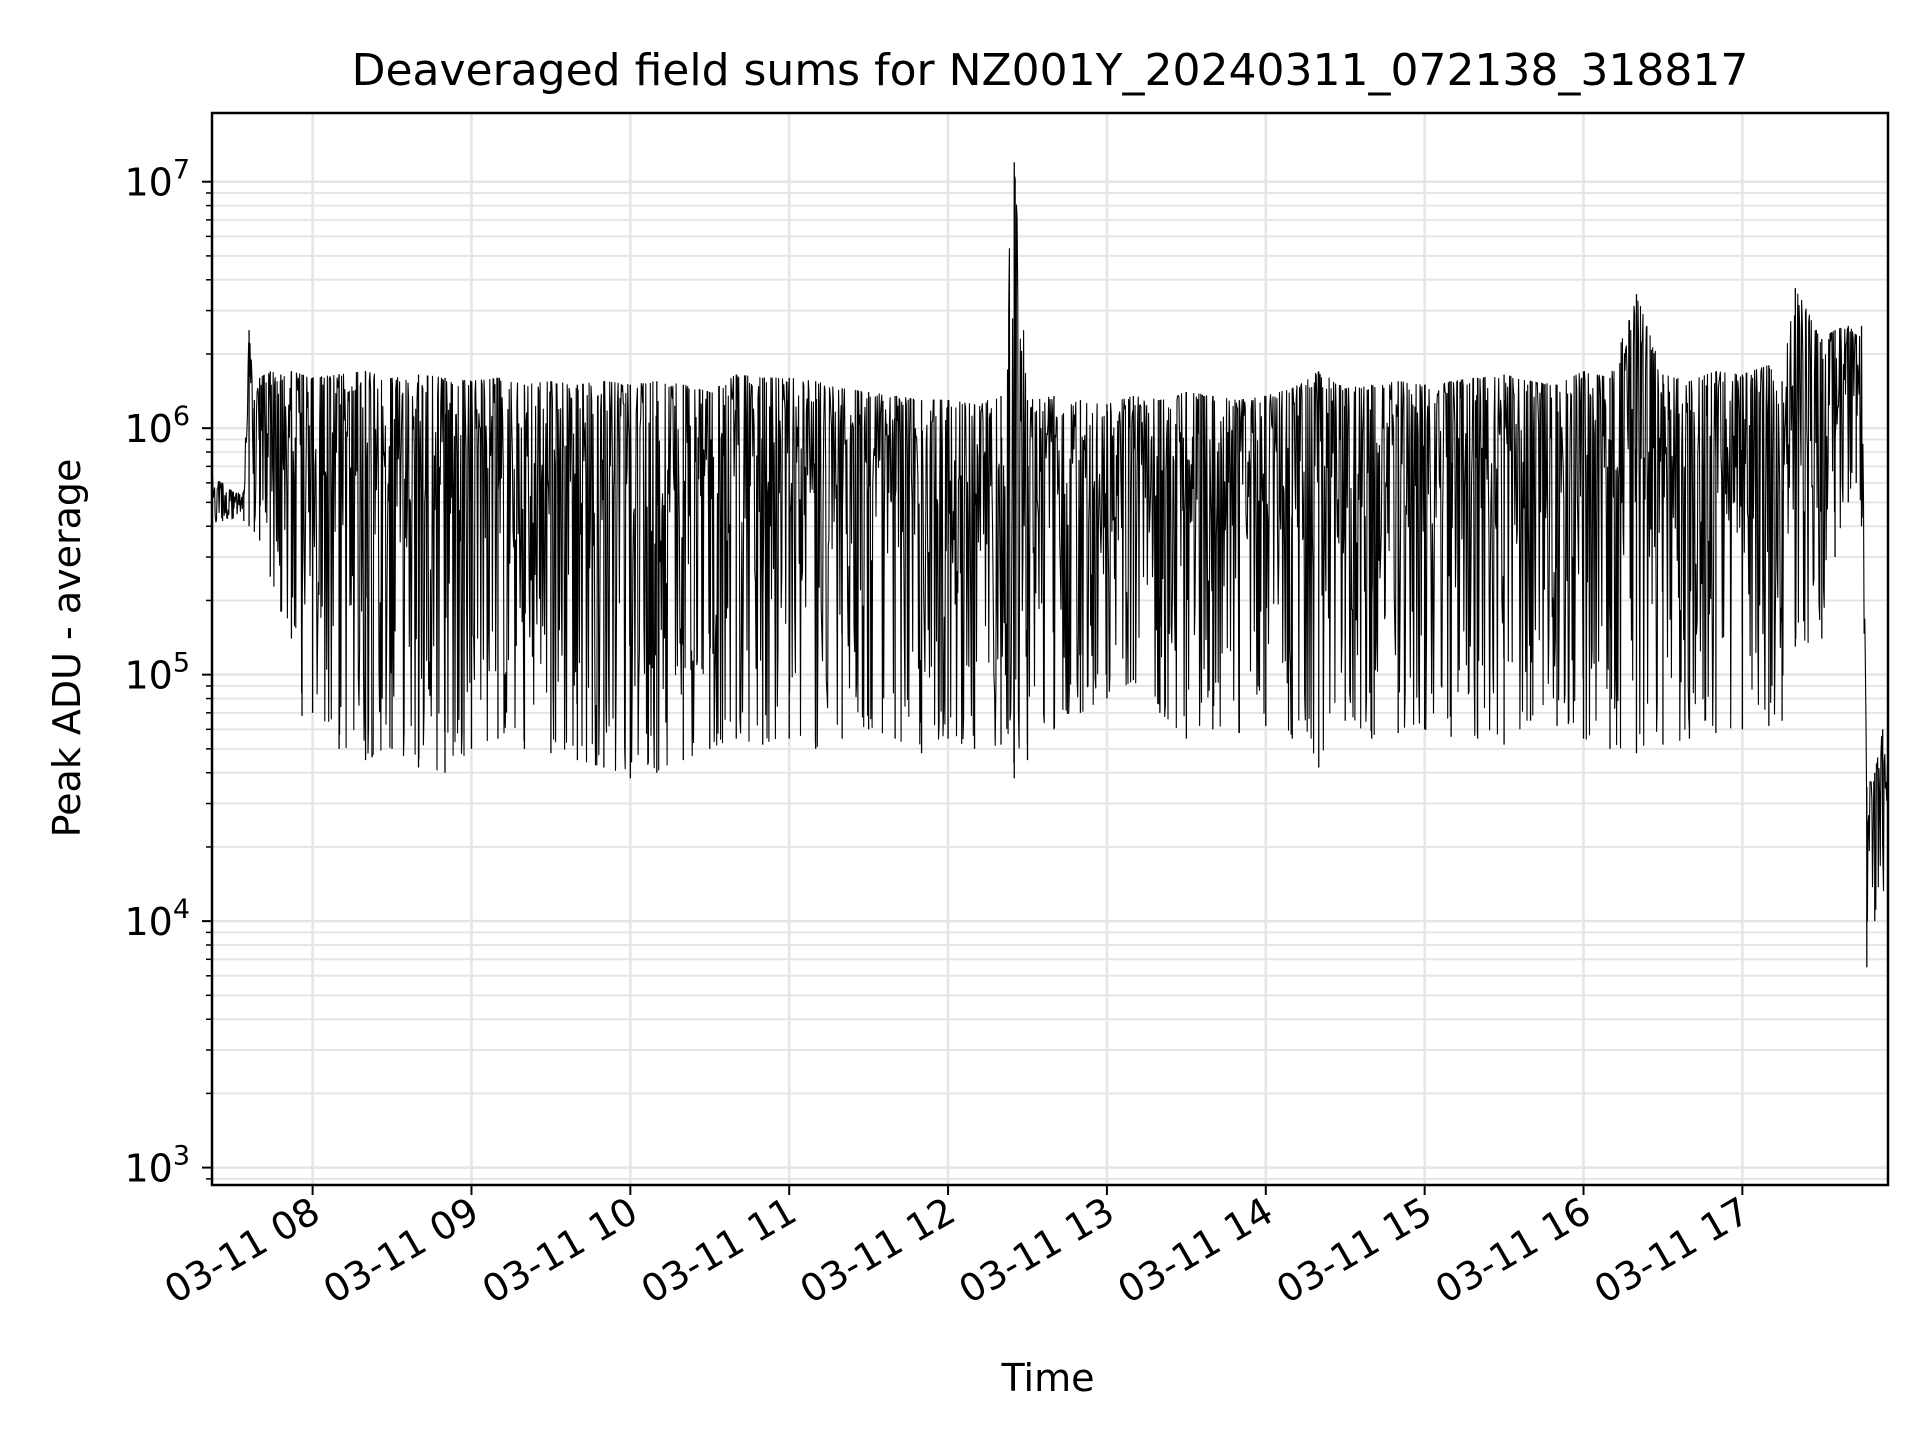  What do you see at coordinates (157, 673) in the screenshot?
I see `y-tick-label: 105` at bounding box center [157, 673].